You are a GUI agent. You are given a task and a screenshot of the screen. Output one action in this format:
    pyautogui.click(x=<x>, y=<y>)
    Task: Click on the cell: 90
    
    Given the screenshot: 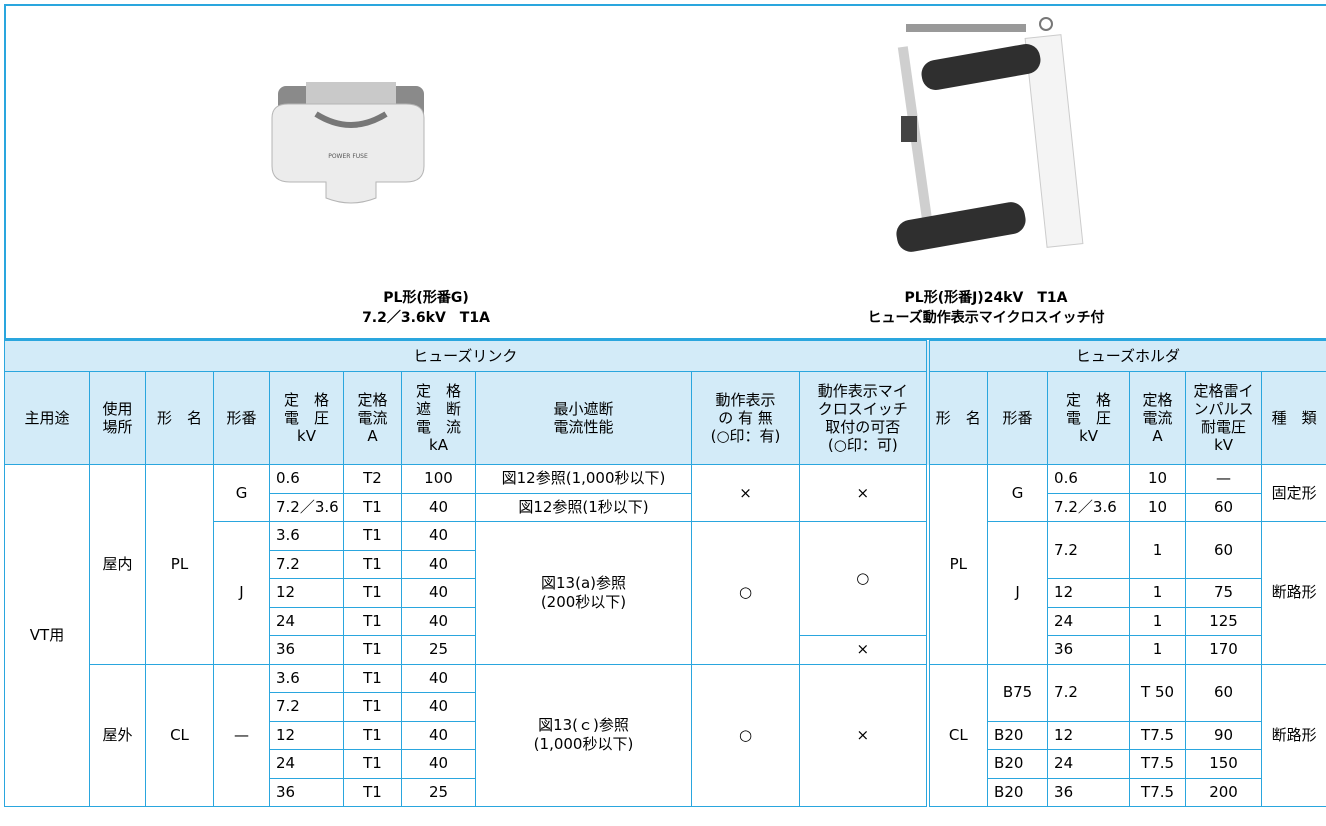 What is the action you would take?
    pyautogui.click(x=1224, y=735)
    